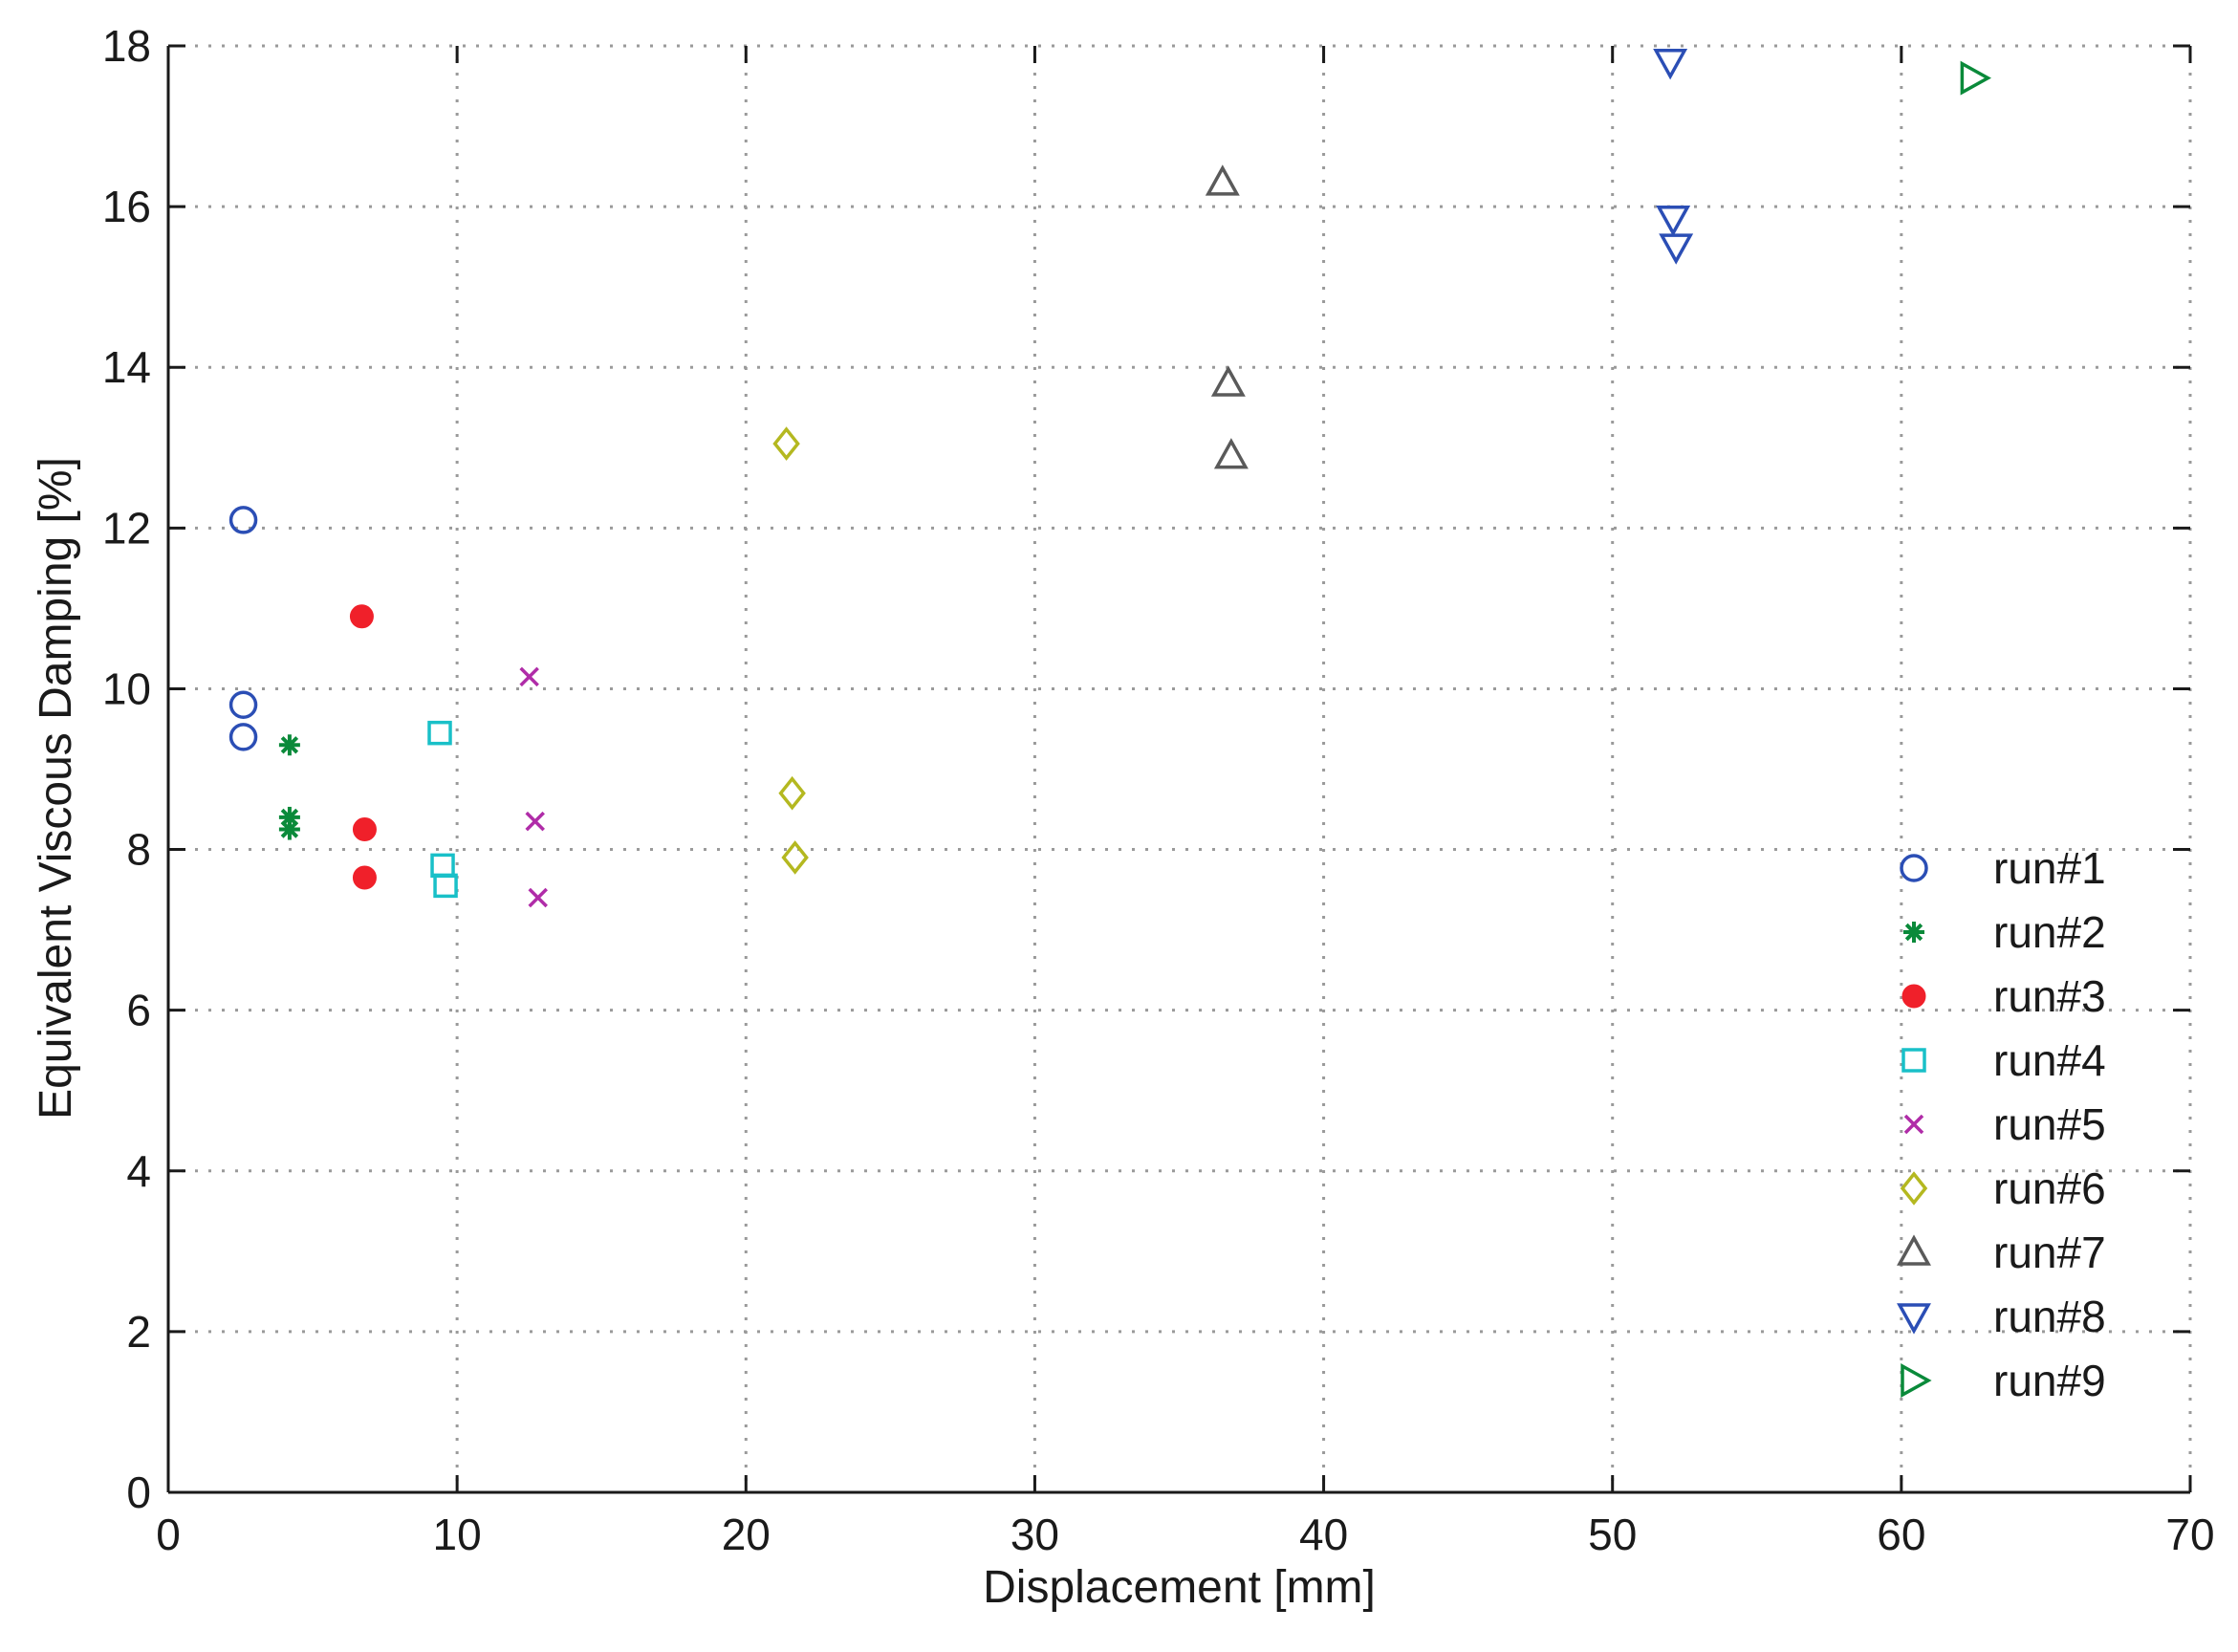 This screenshot has height=1652, width=2238. Describe the element at coordinates (1323, 1534) in the screenshot. I see `x-tick-label: 40` at that location.